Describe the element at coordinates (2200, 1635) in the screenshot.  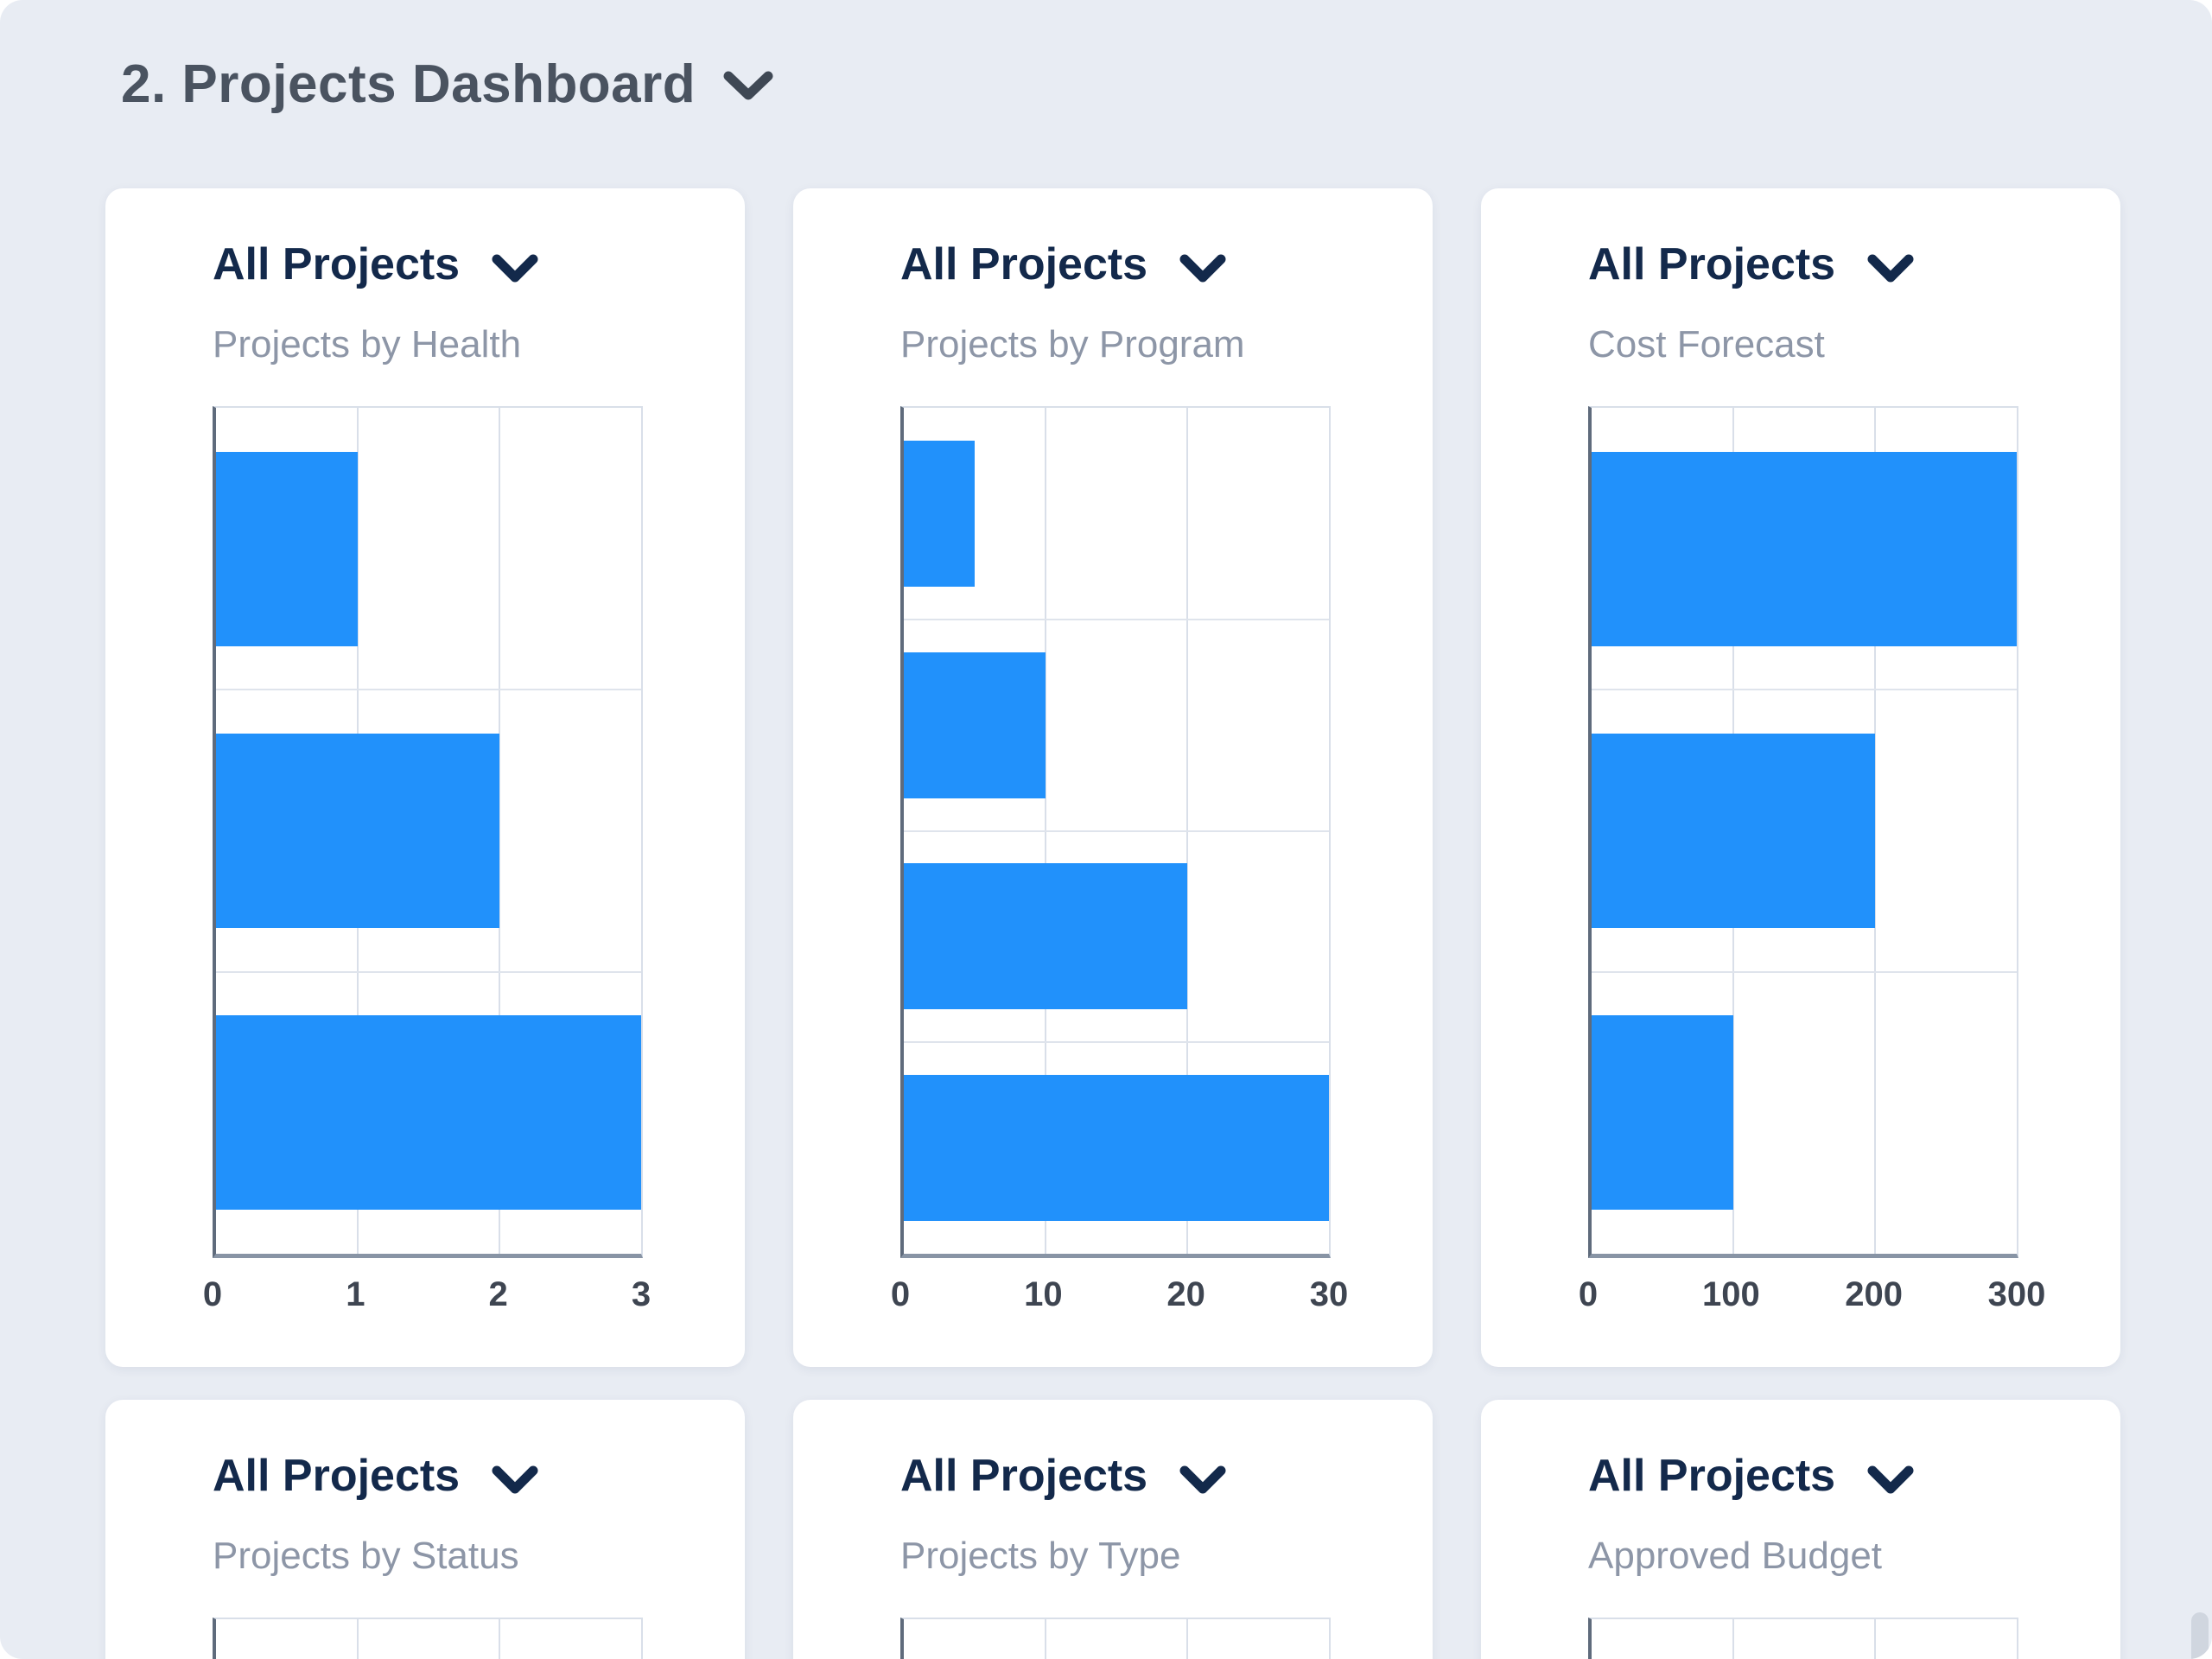
I see `scrollbar-thumb` at that location.